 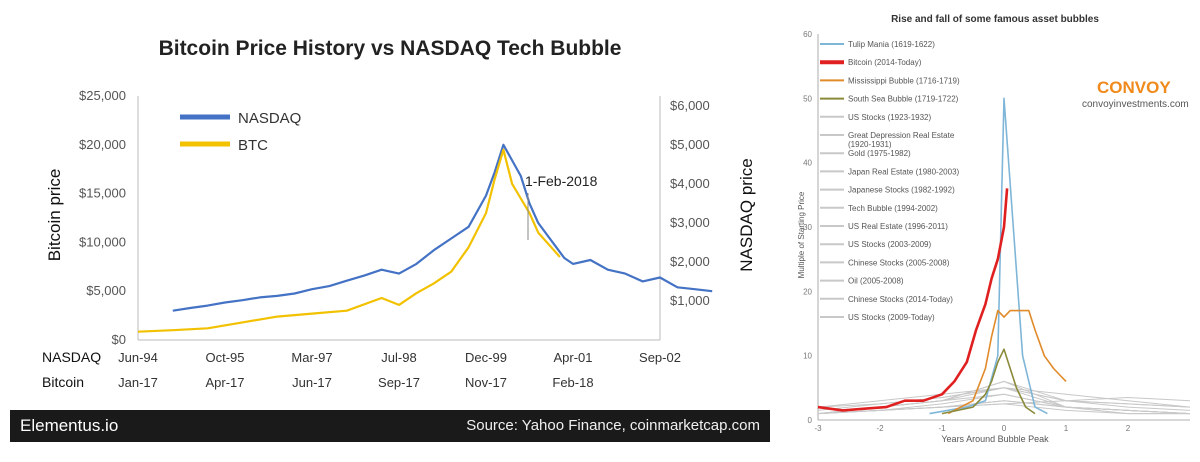 I want to click on x-tick-bitcoin: Jun-17, so click(x=312, y=382).